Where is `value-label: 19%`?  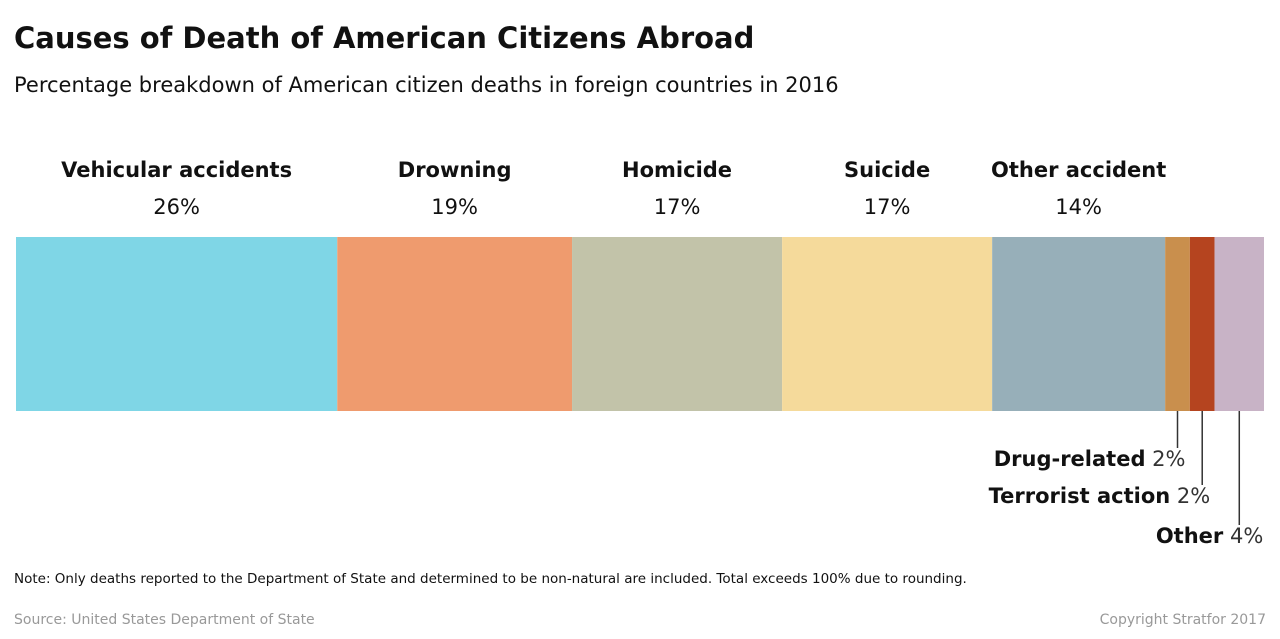
value-label: 19% is located at coordinates (454, 207).